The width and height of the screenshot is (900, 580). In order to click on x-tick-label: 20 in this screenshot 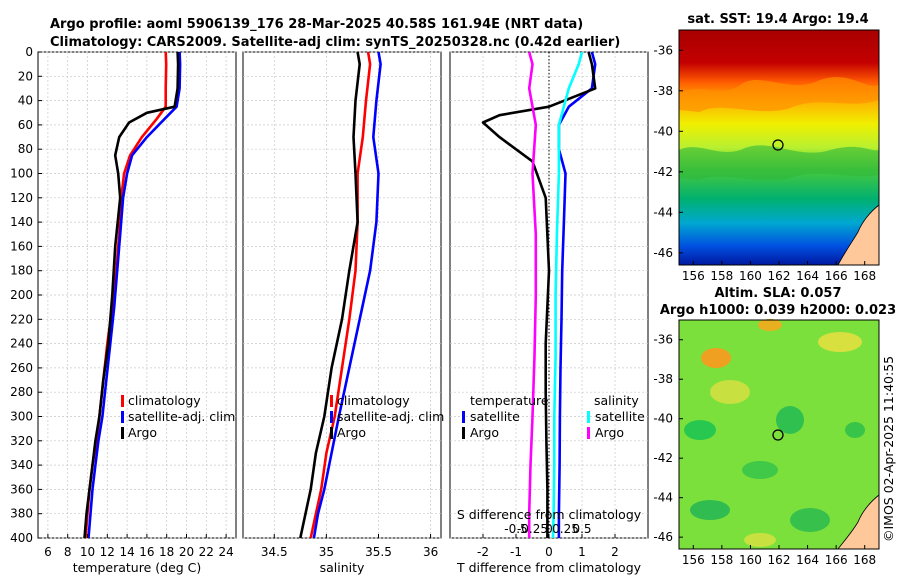, I will do `click(186, 552)`.